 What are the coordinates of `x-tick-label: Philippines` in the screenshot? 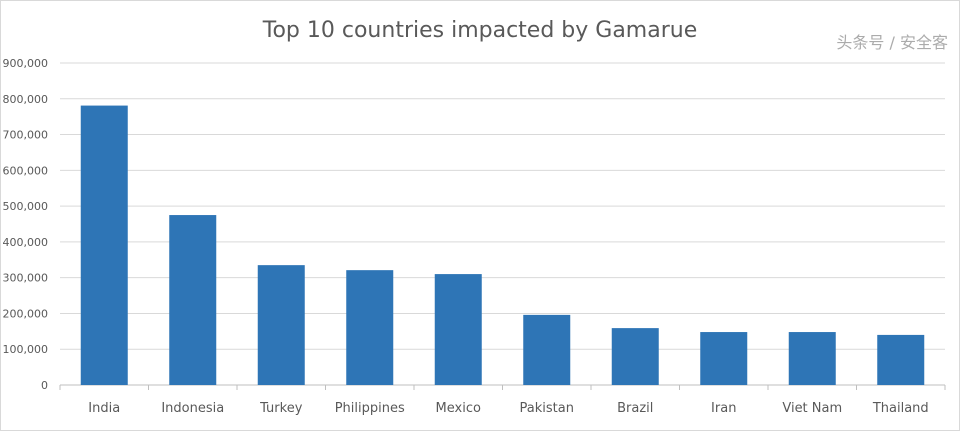 It's located at (370, 408).